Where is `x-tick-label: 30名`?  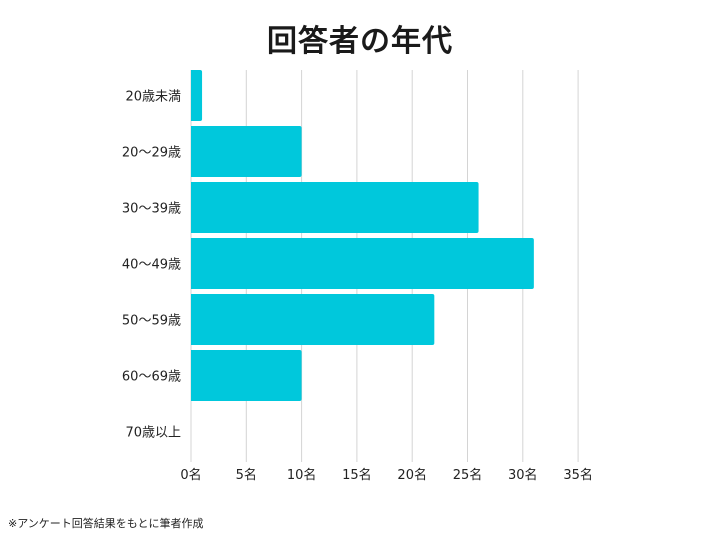
x-tick-label: 30名 is located at coordinates (523, 475).